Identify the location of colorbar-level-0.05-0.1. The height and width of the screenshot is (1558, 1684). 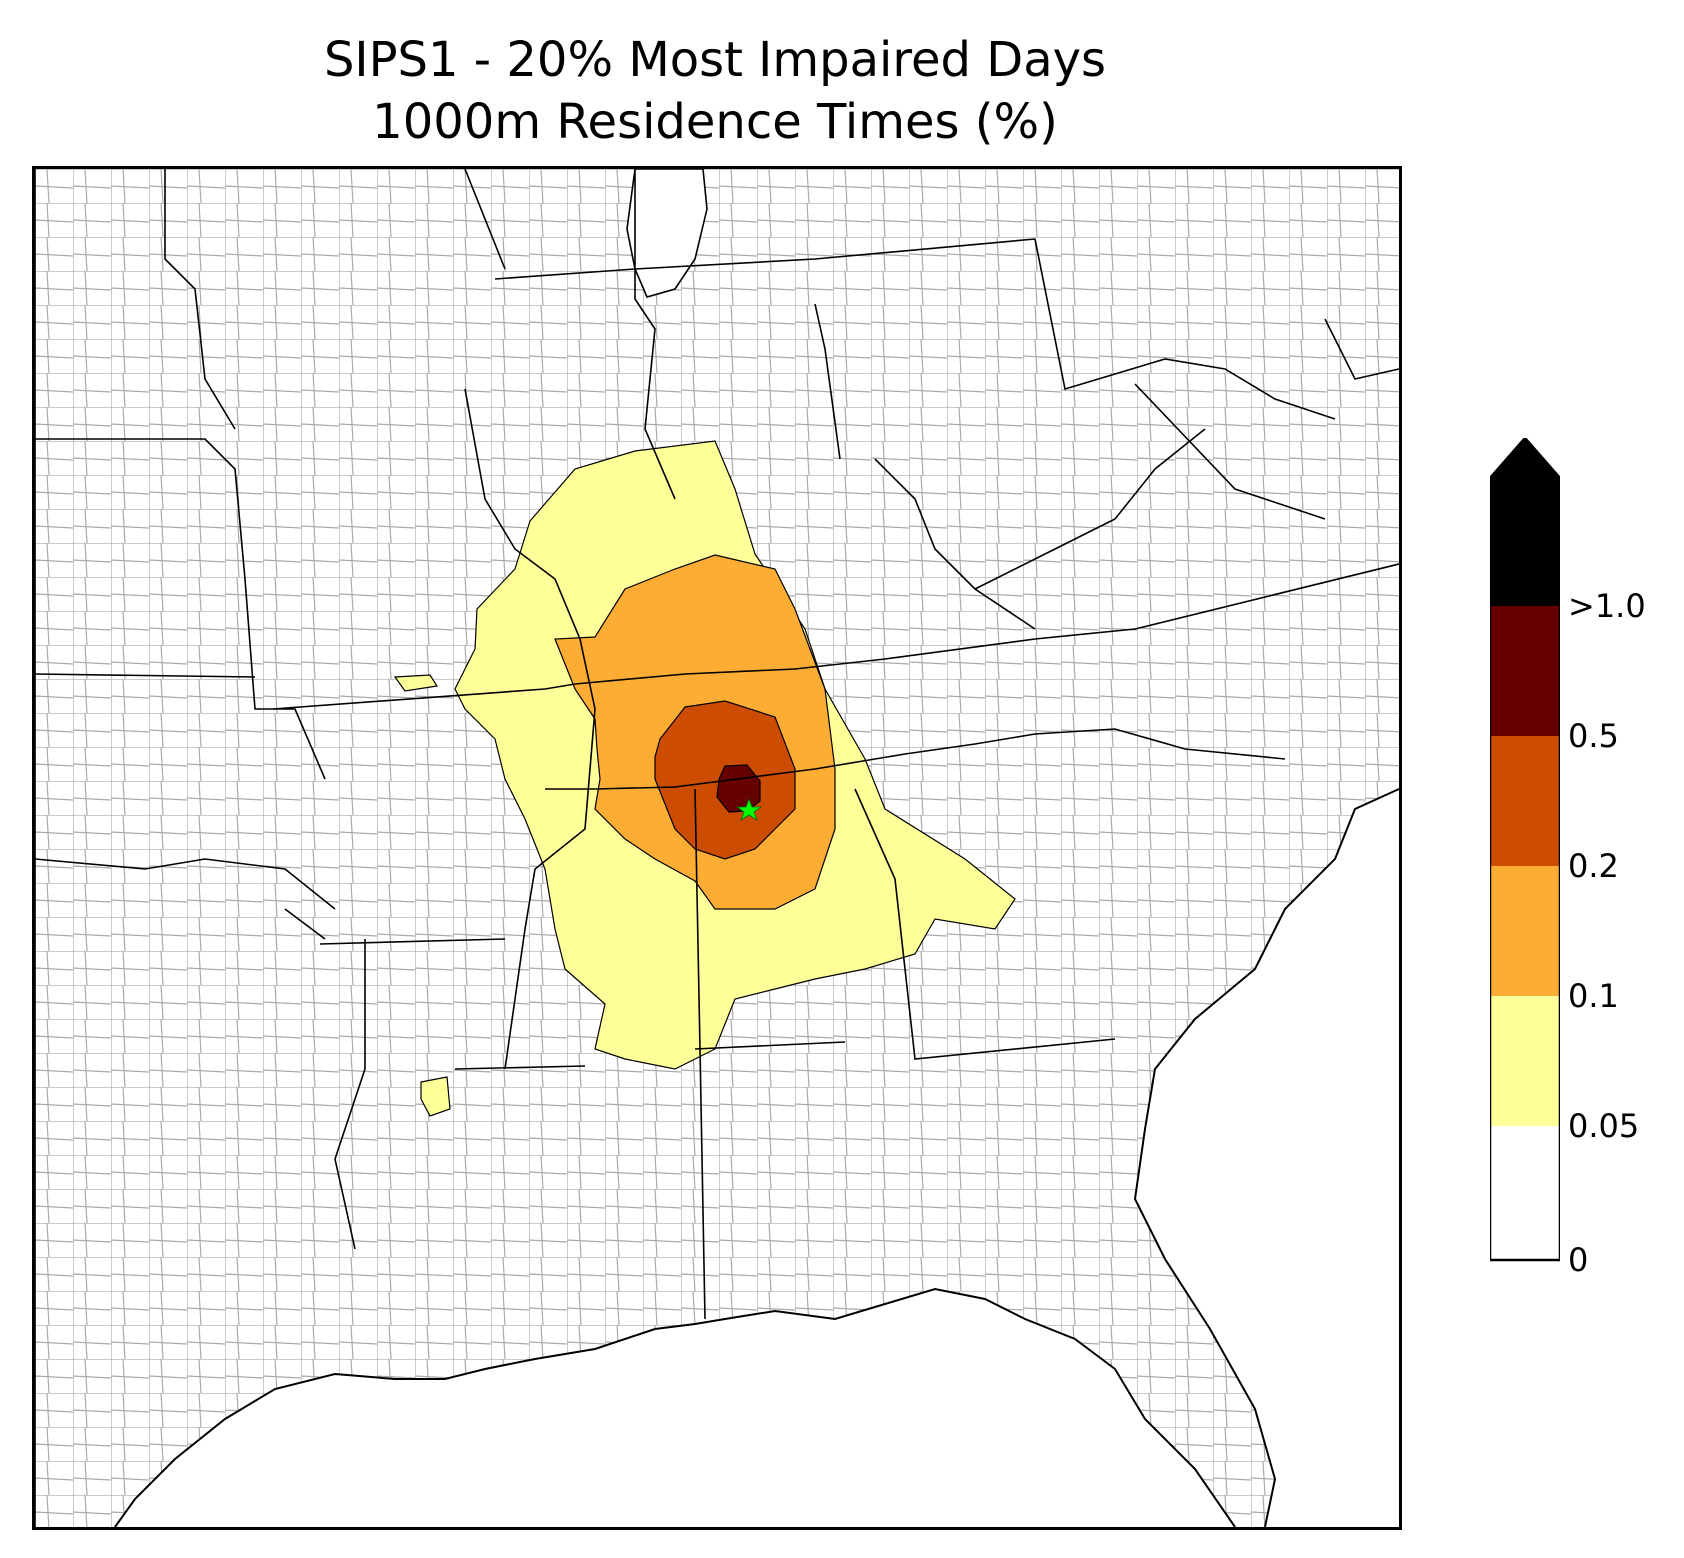
(1525, 1061).